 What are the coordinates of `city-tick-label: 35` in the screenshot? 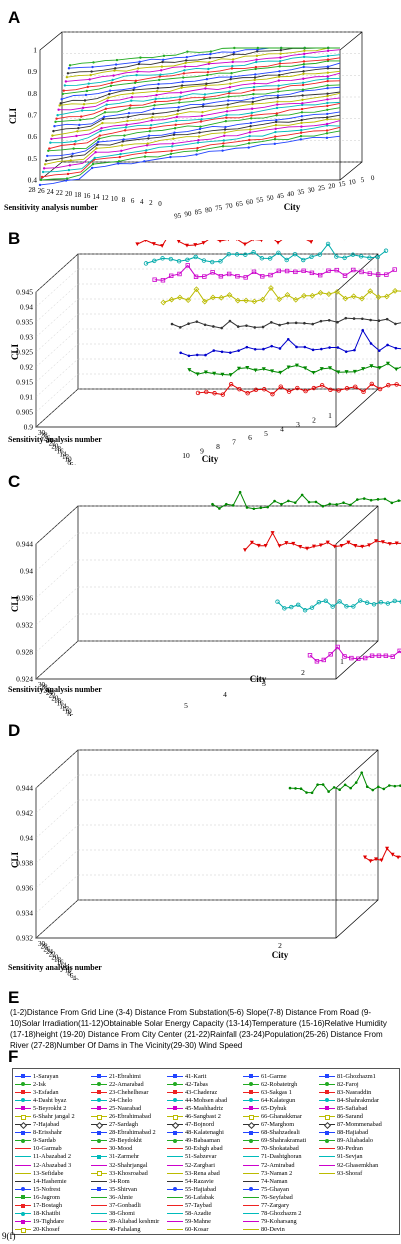 It's located at (301, 192).